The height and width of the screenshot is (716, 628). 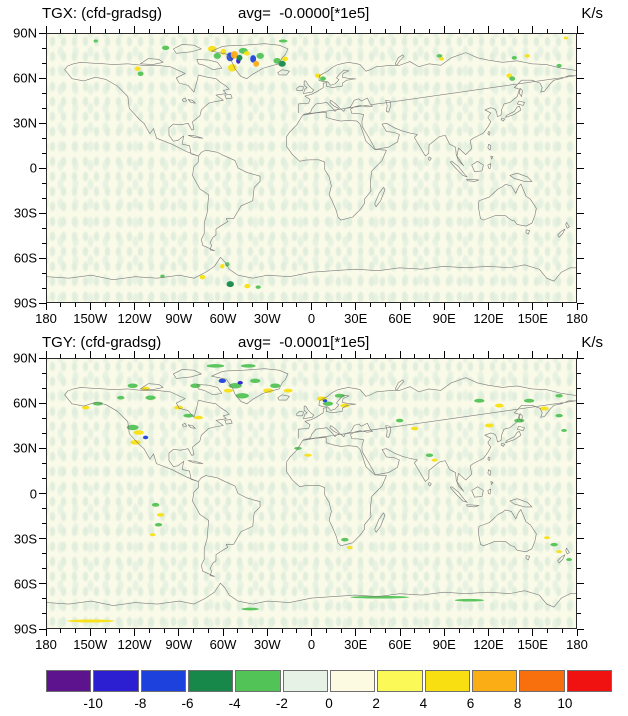 I want to click on y-axis-labels-tgx: 90N 60N 30N 0 30S 60S 90S, so click(x=25, y=168).